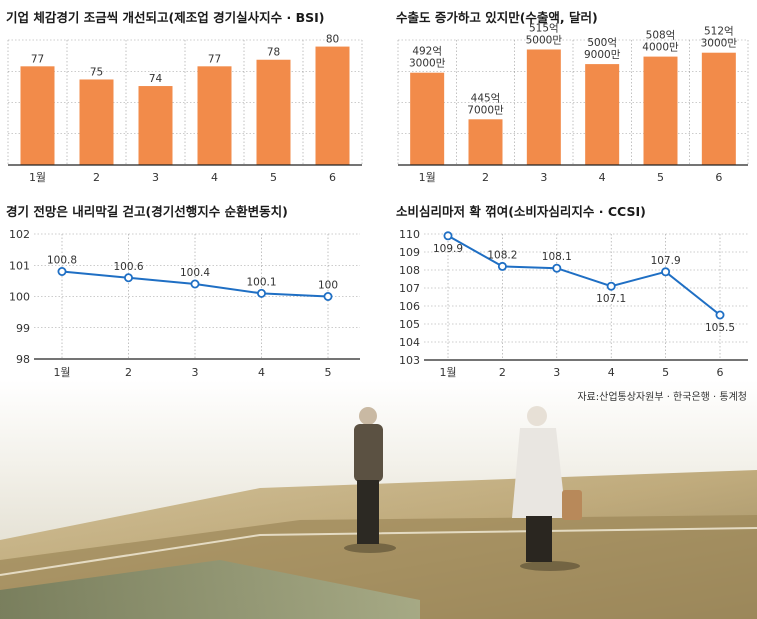 Image resolution: width=757 pixels, height=619 pixels. Describe the element at coordinates (544, 35) in the screenshot. I see `bar-value-label: 515억 5000만` at that location.